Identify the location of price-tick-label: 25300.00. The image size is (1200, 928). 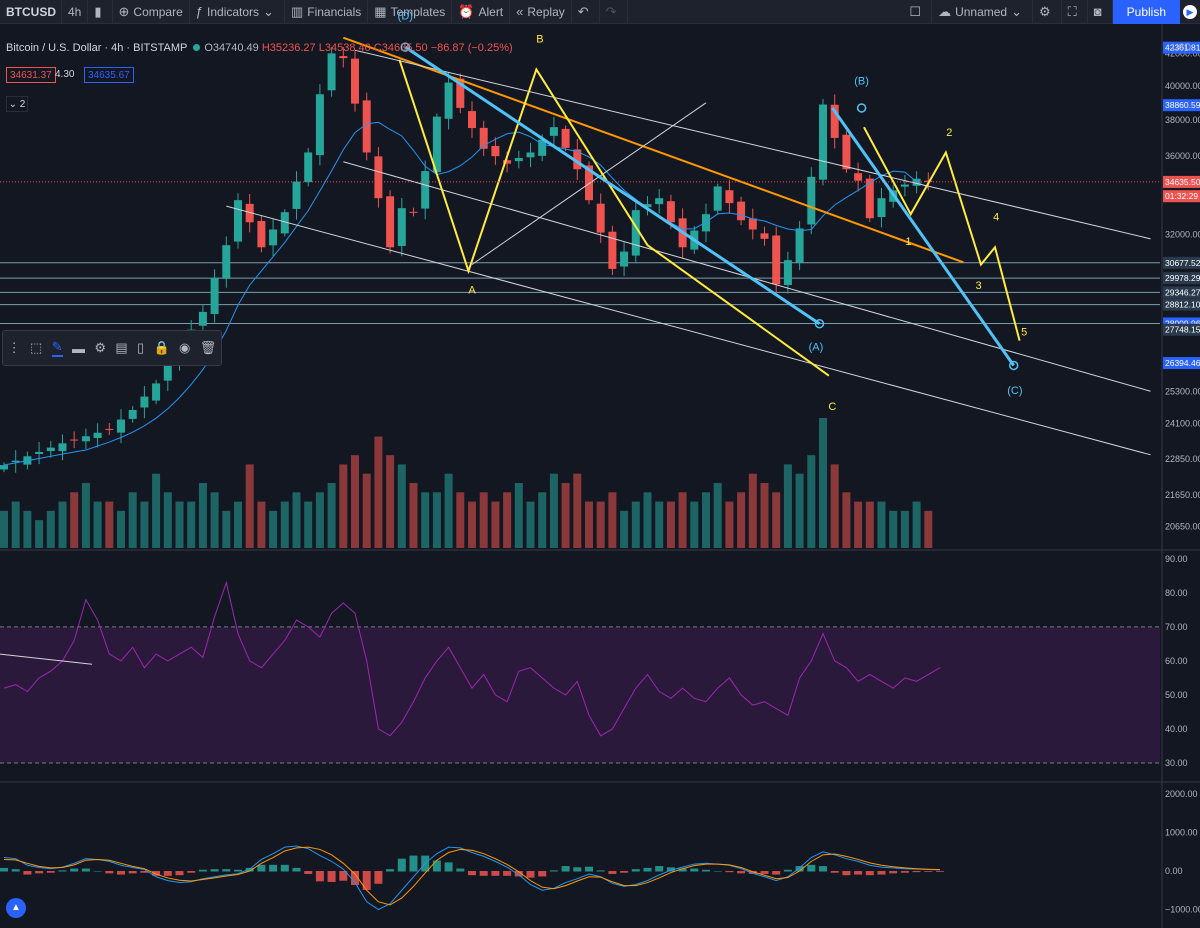
(1182, 391).